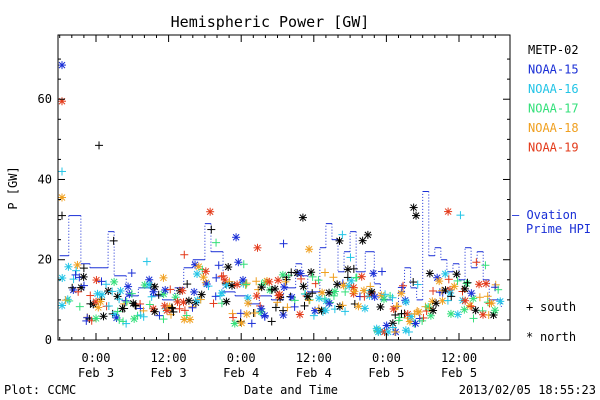 The height and width of the screenshot is (400, 600). Describe the element at coordinates (386, 373) in the screenshot. I see `x-tick-date: Feb 5` at that location.